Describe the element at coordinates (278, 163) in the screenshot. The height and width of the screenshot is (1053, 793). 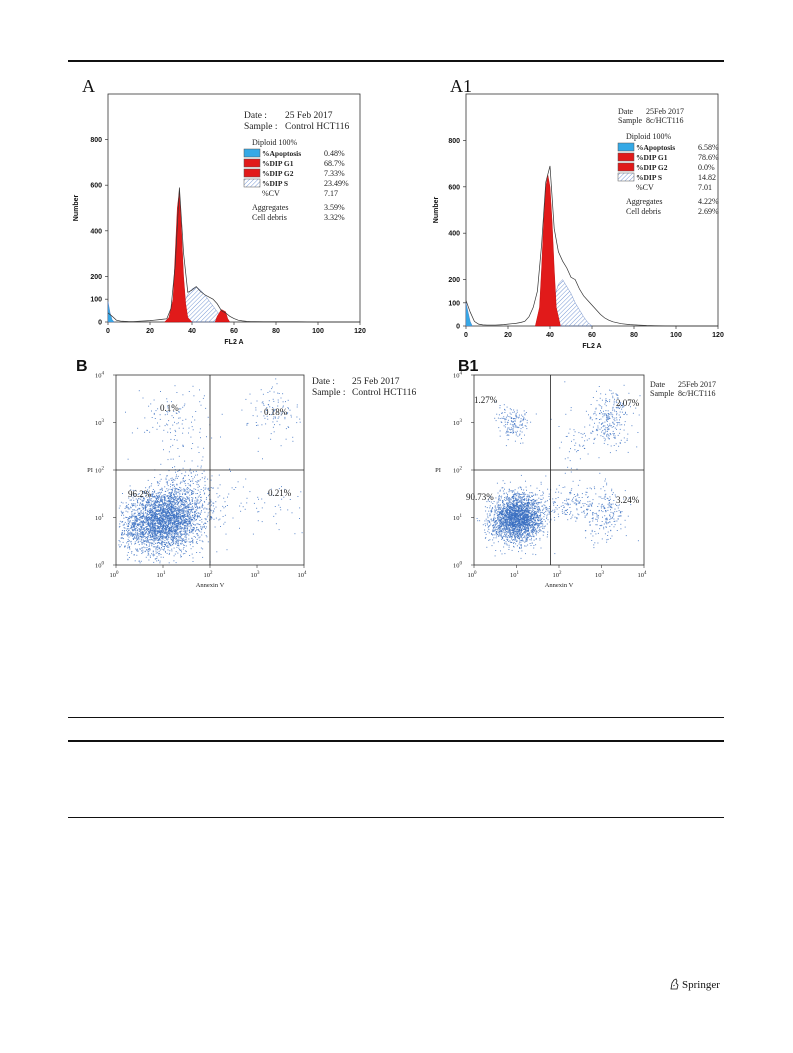
I see `legend-label: %DIP G1` at that location.